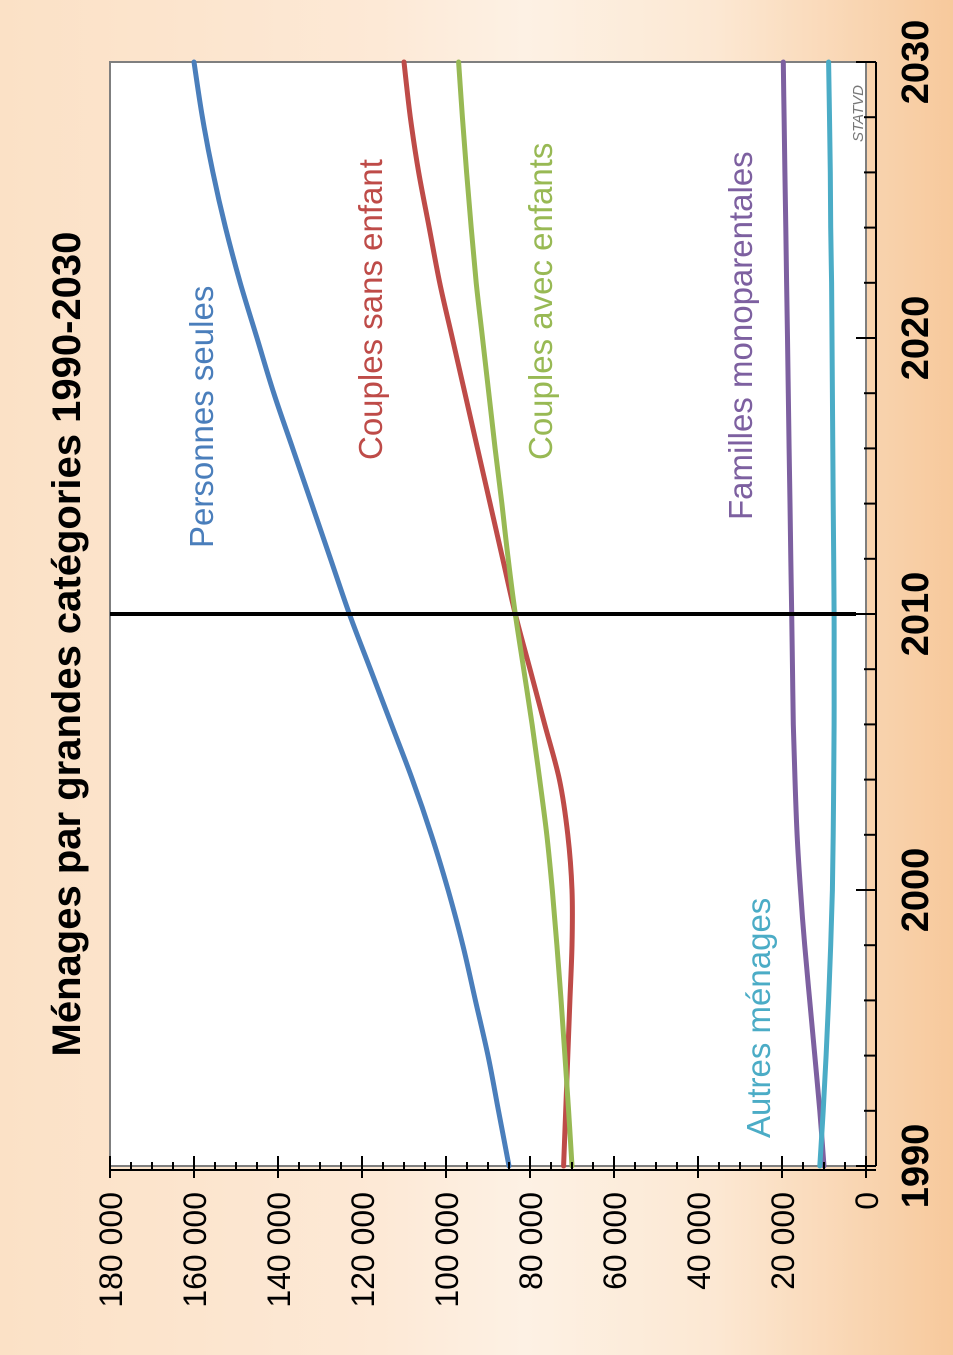 Image resolution: width=953 pixels, height=1355 pixels. I want to click on x-tick-label: 2010, so click(916, 614).